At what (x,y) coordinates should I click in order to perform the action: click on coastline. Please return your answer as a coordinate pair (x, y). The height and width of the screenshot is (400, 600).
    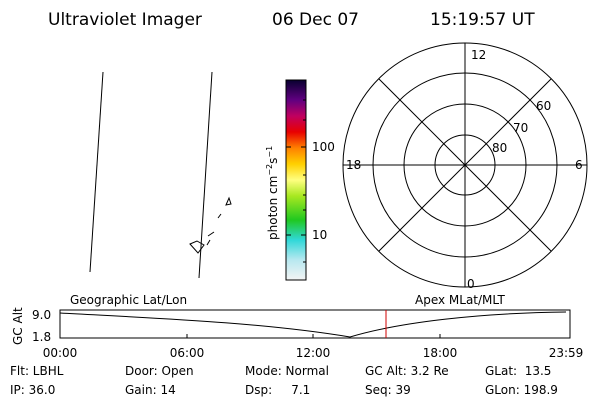
    Looking at the image, I should click on (210, 225).